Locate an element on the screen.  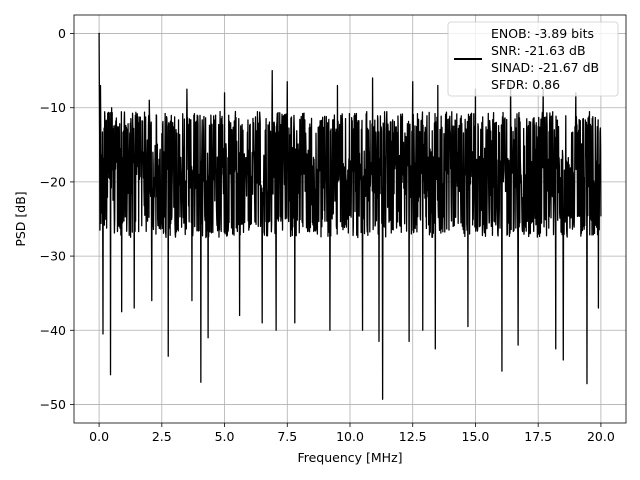
x-tick-label: 0.0 is located at coordinates (99, 436).